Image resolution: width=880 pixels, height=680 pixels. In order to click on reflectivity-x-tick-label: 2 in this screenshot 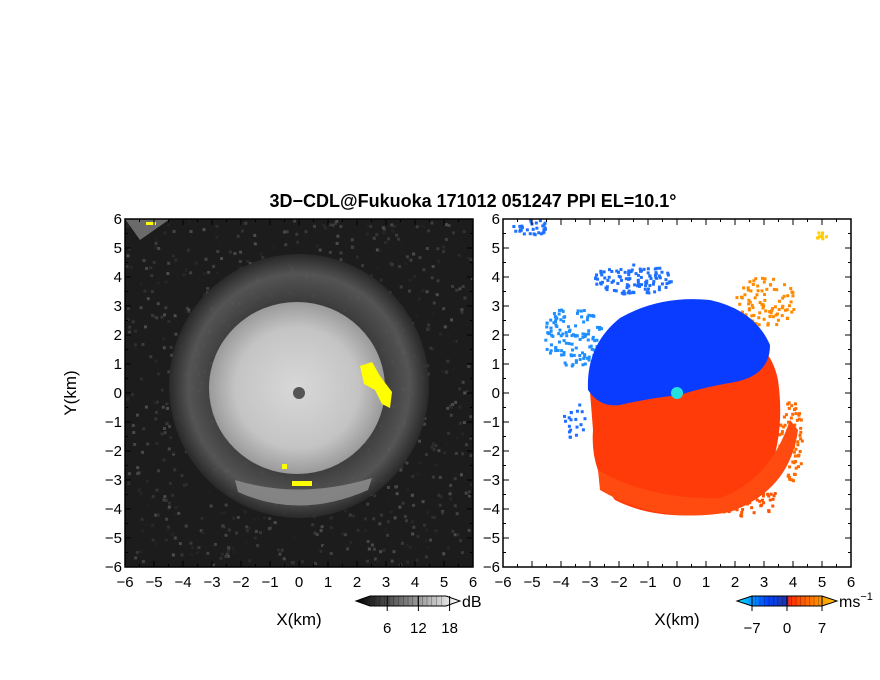, I will do `click(357, 582)`.